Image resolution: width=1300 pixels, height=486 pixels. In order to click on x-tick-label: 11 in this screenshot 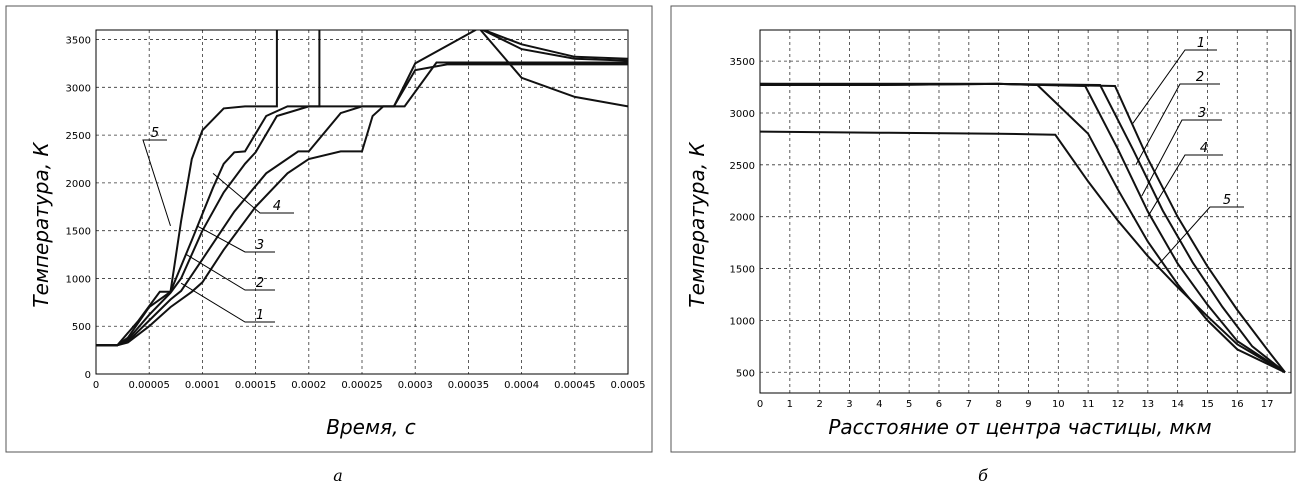, I will do `click(1088, 404)`.